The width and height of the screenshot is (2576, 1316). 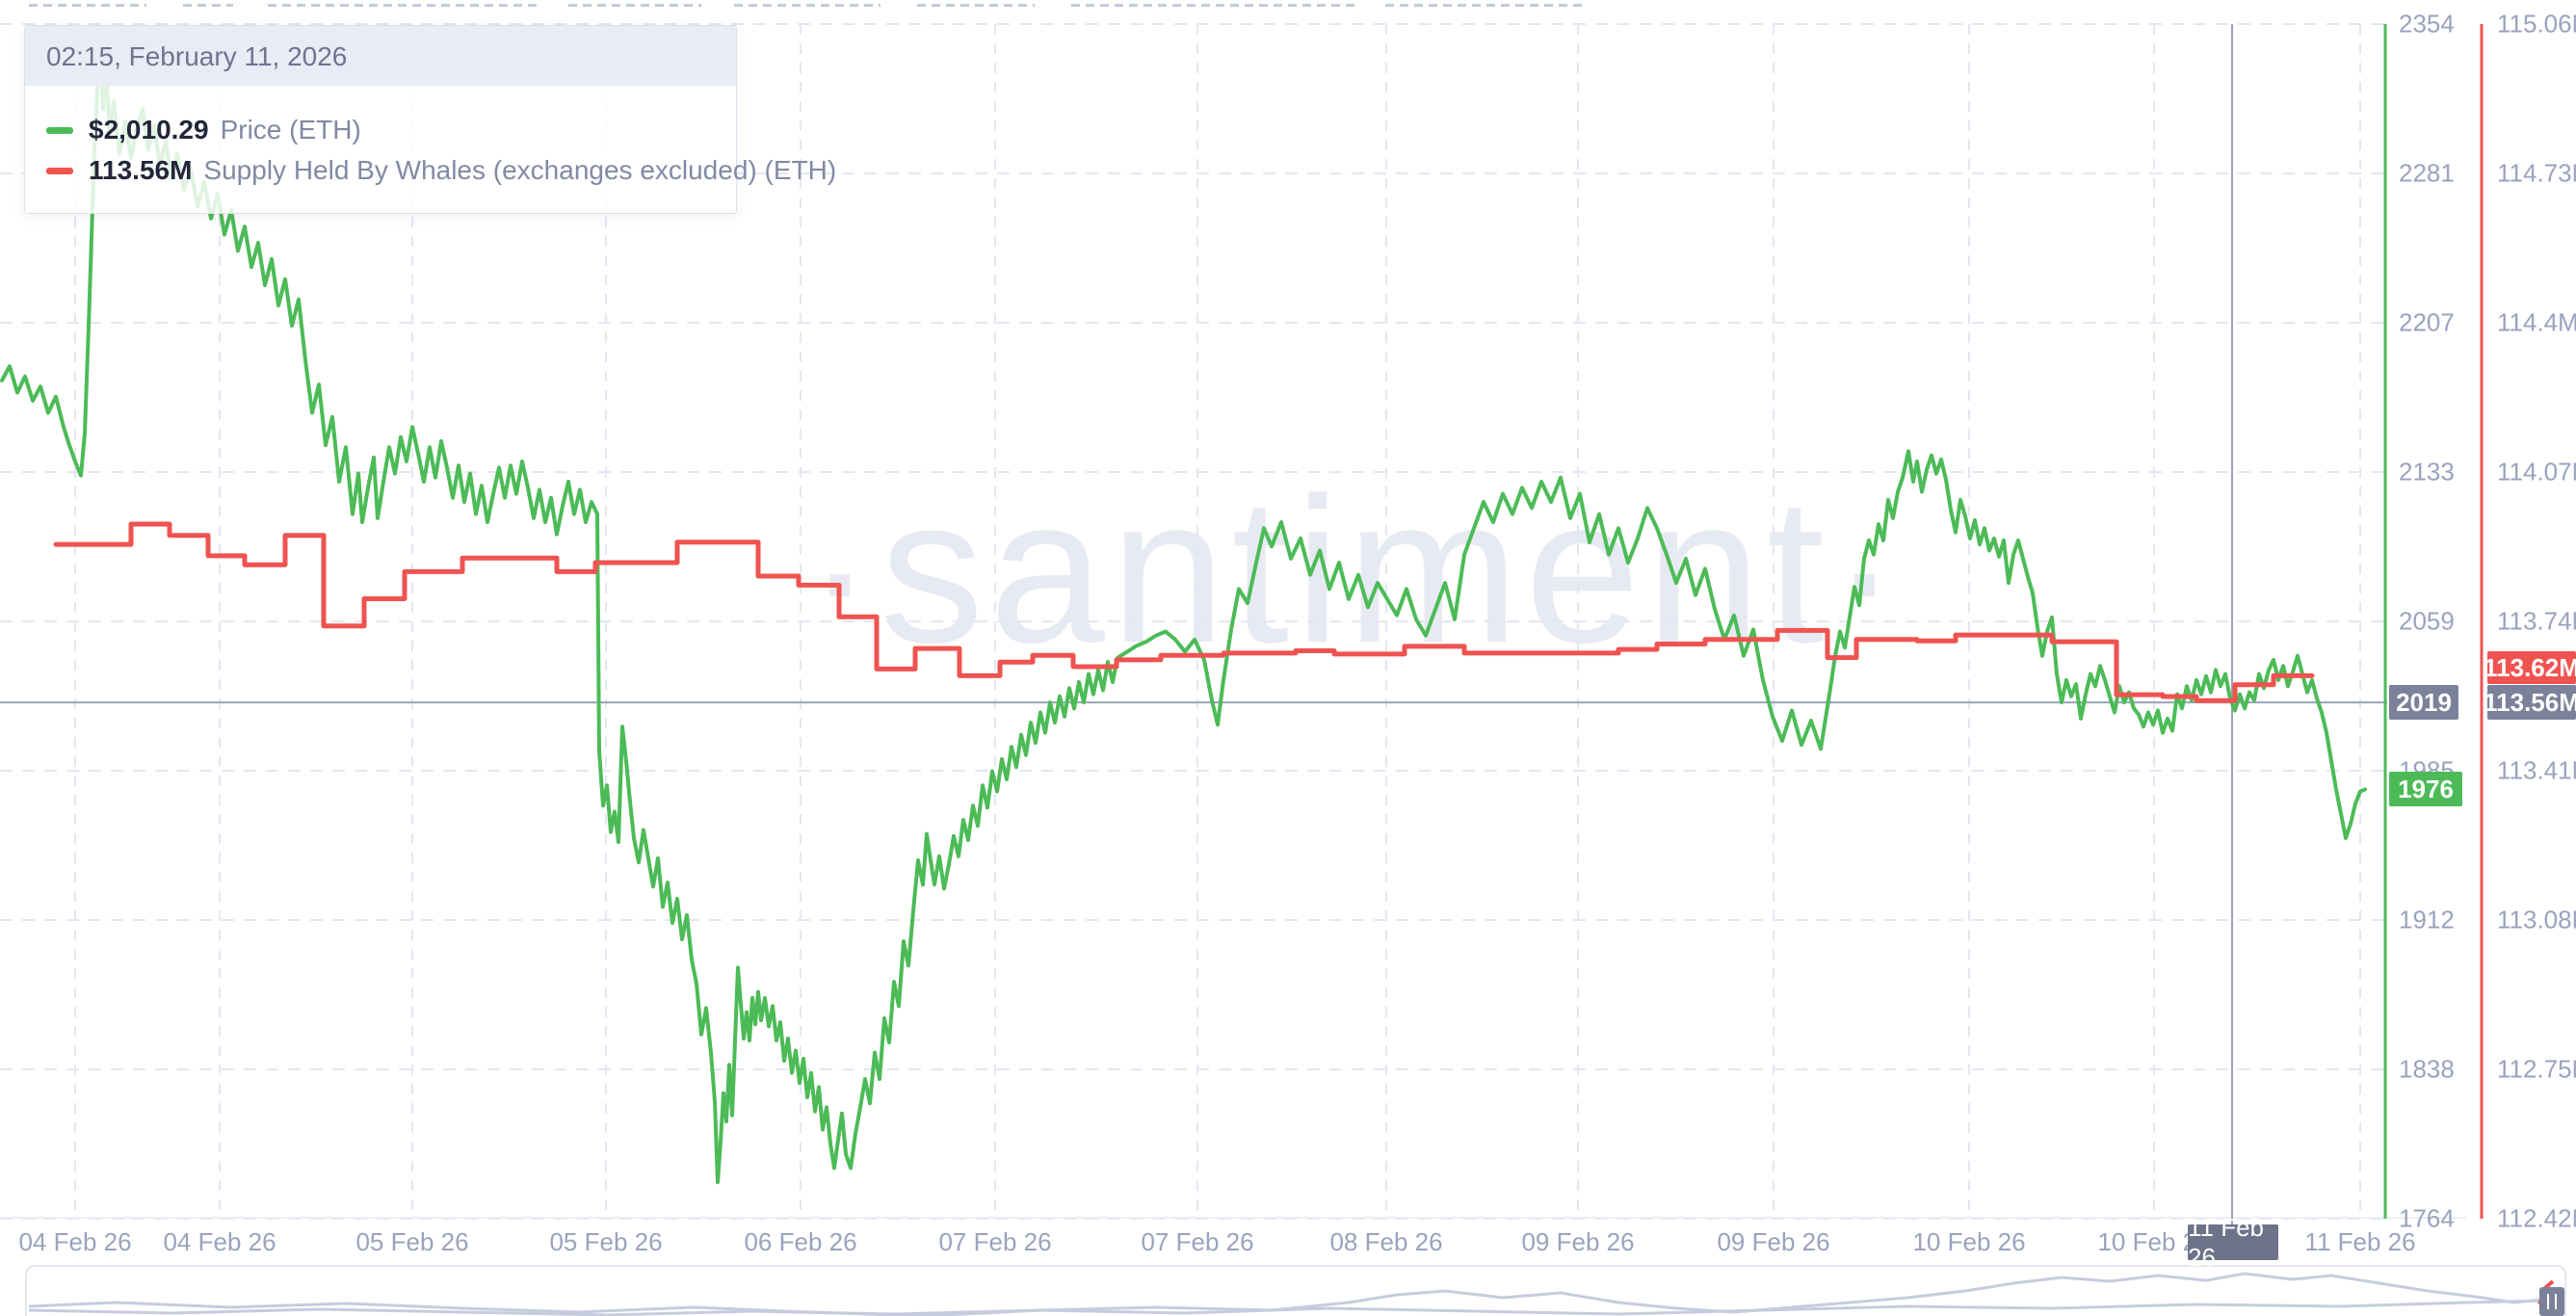 I want to click on price-axis-tick: 2207, so click(x=2427, y=322).